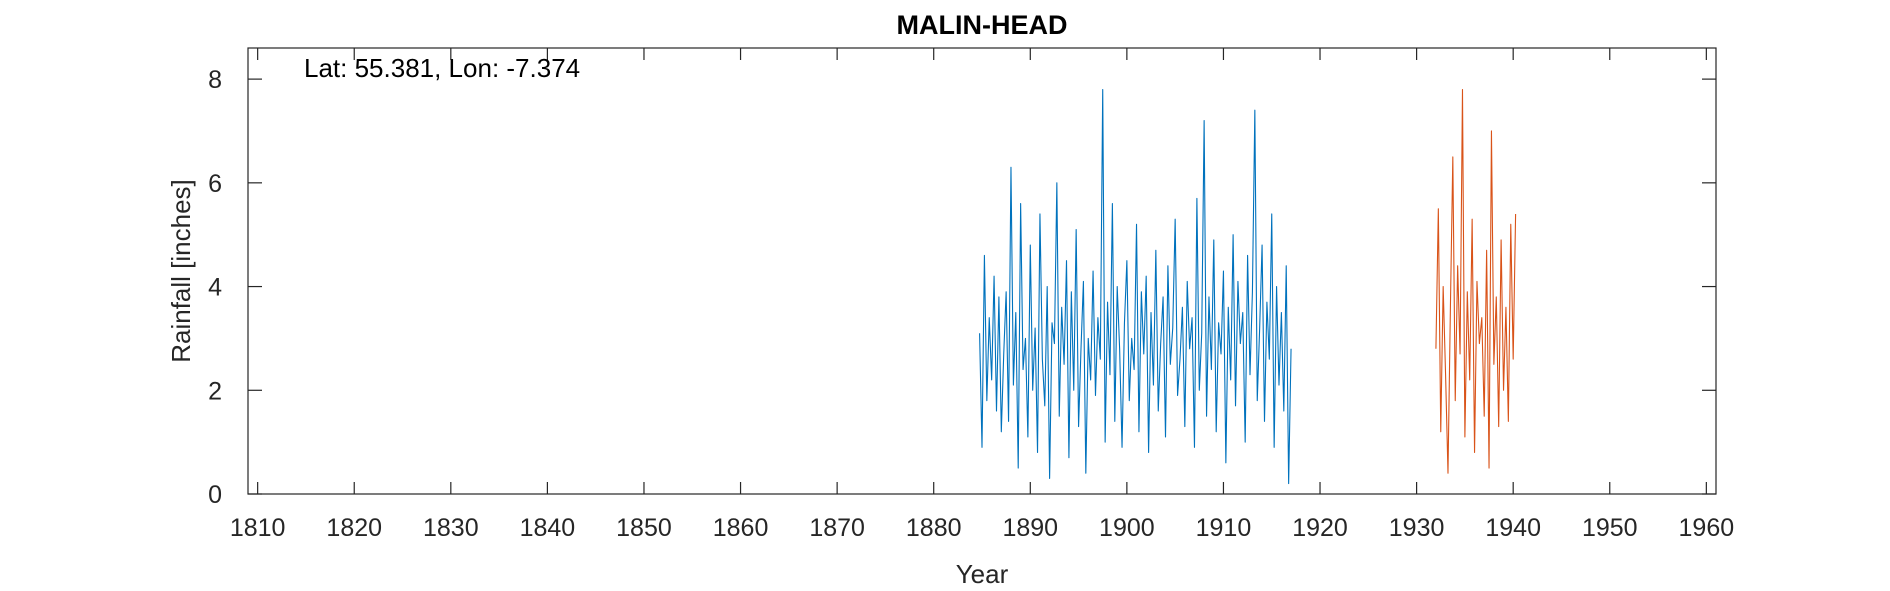 The height and width of the screenshot is (591, 1890). I want to click on x-tick-label: 1920, so click(1320, 528).